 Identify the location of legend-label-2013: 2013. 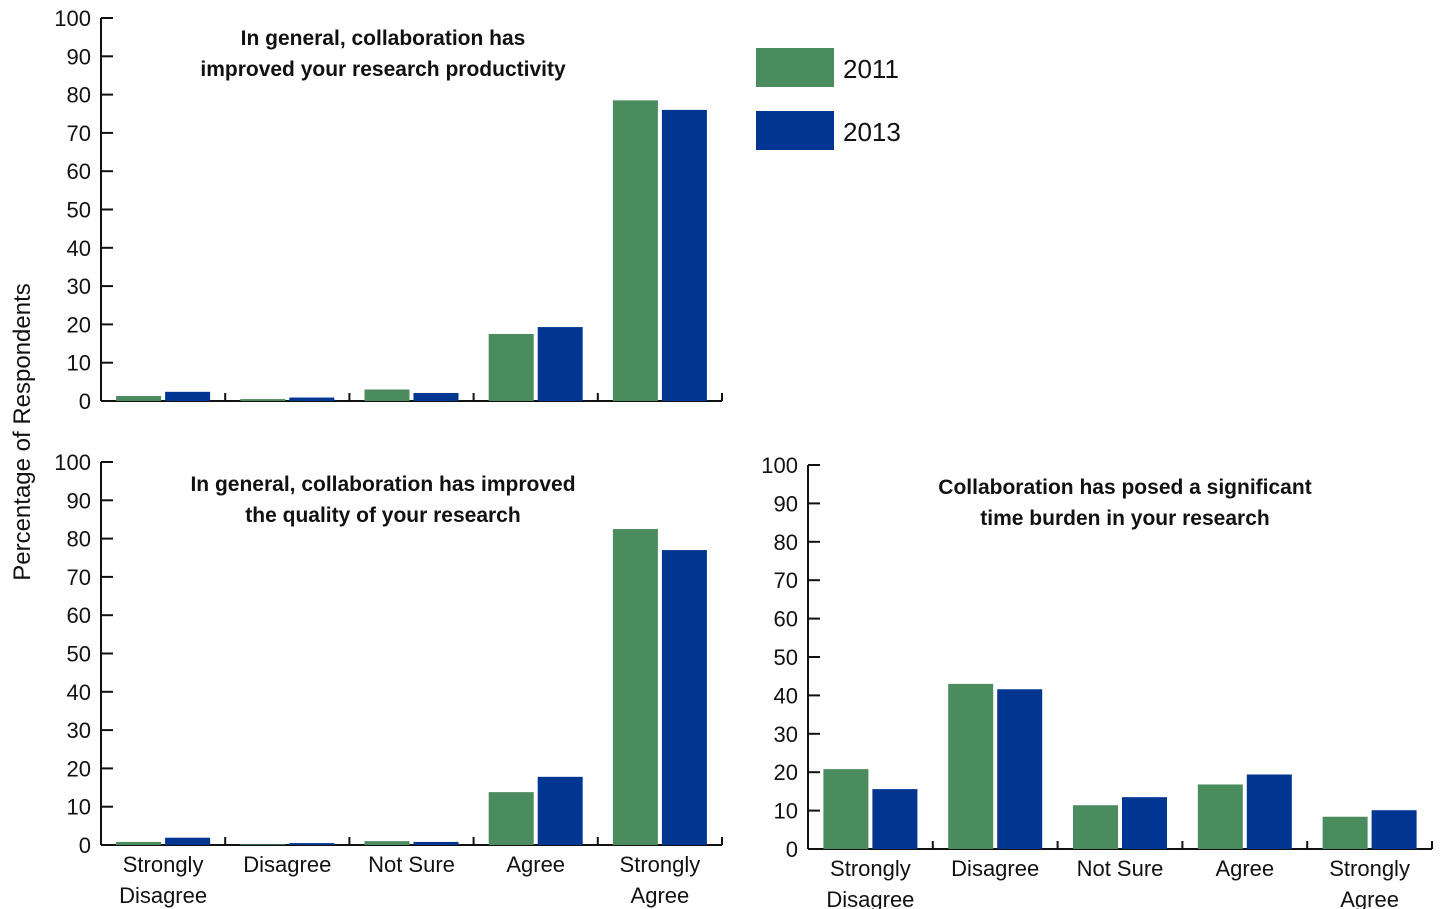
(872, 132).